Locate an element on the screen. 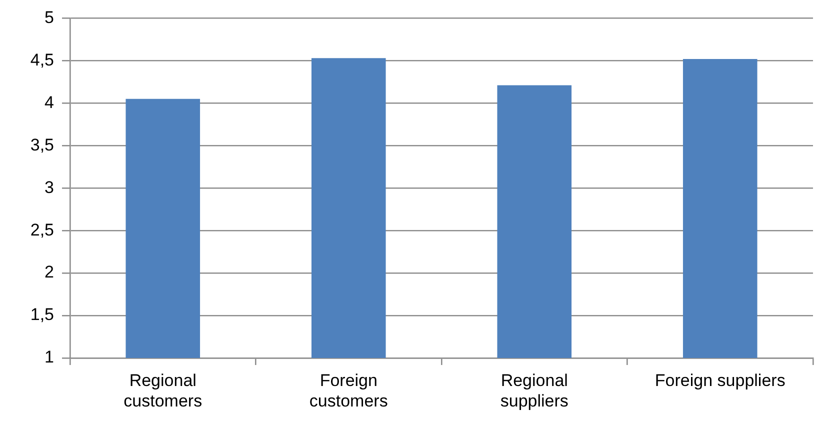 Image resolution: width=815 pixels, height=441 pixels. x-tick-label: Foreign customers is located at coordinates (348, 390).